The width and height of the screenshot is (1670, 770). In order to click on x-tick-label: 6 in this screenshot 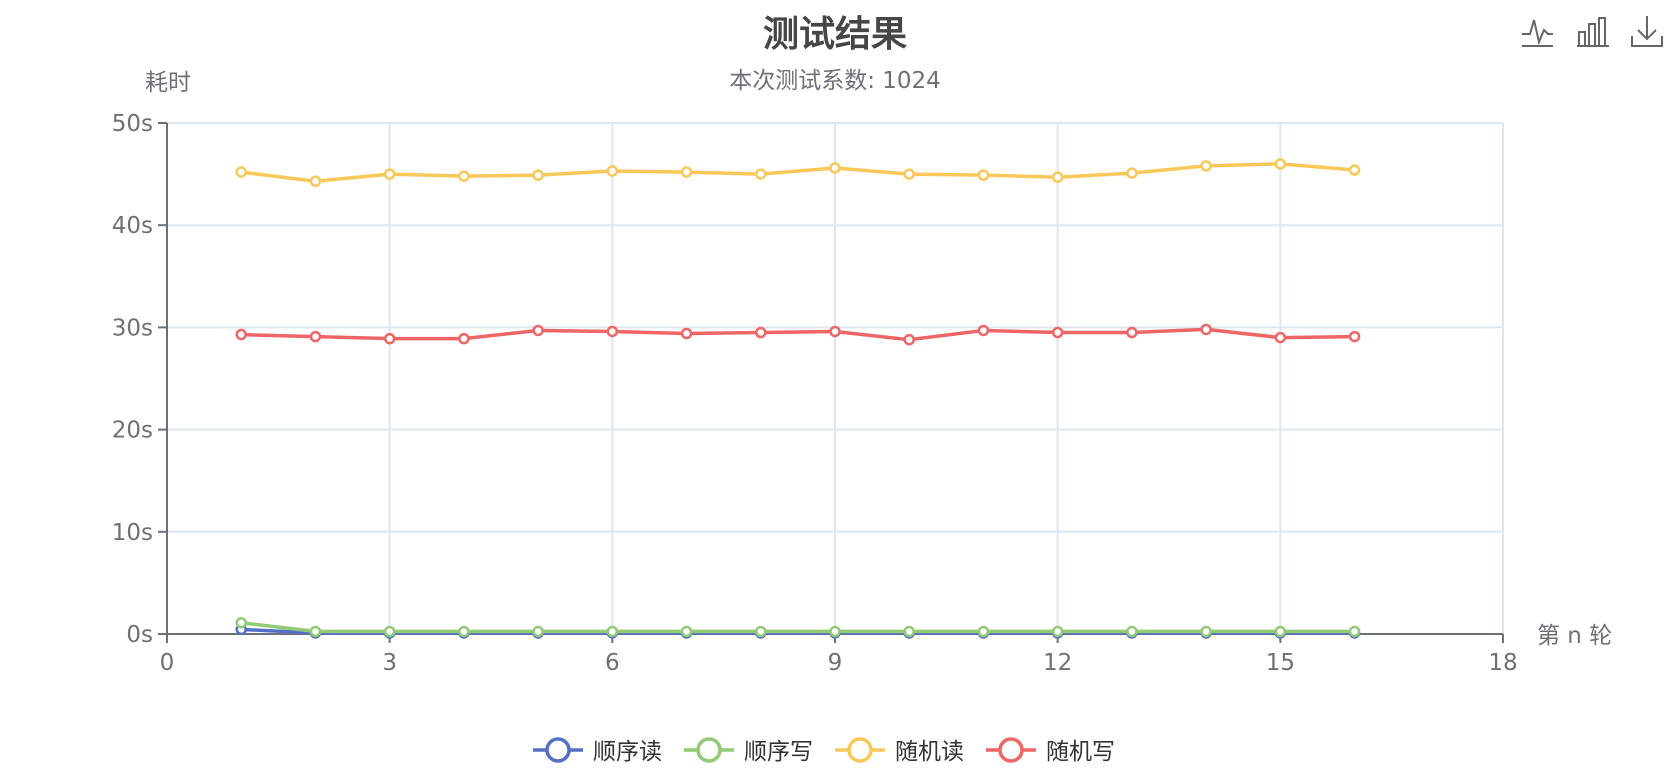, I will do `click(612, 663)`.